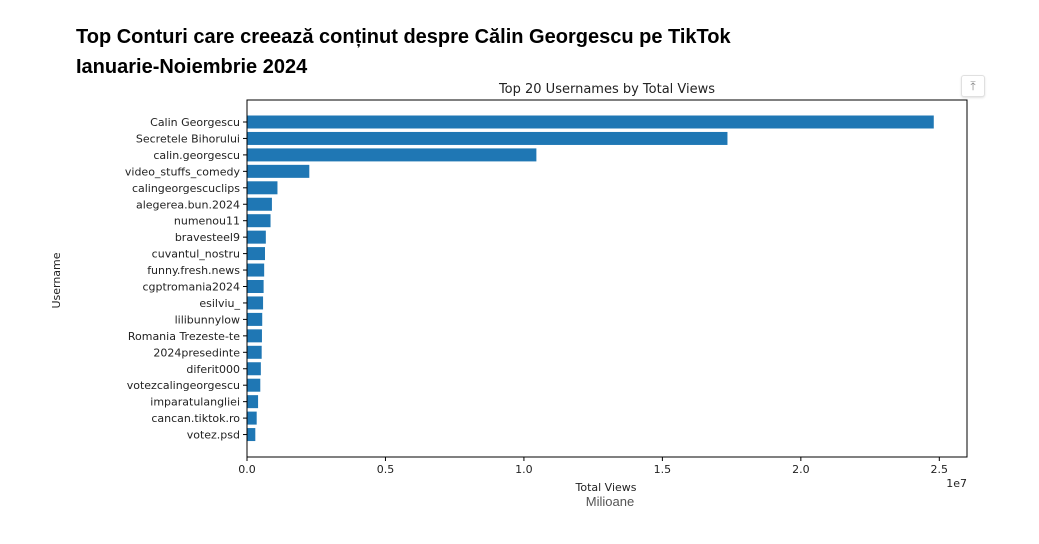 The height and width of the screenshot is (544, 1039). I want to click on scroll-top-button: ⤒, so click(973, 86).